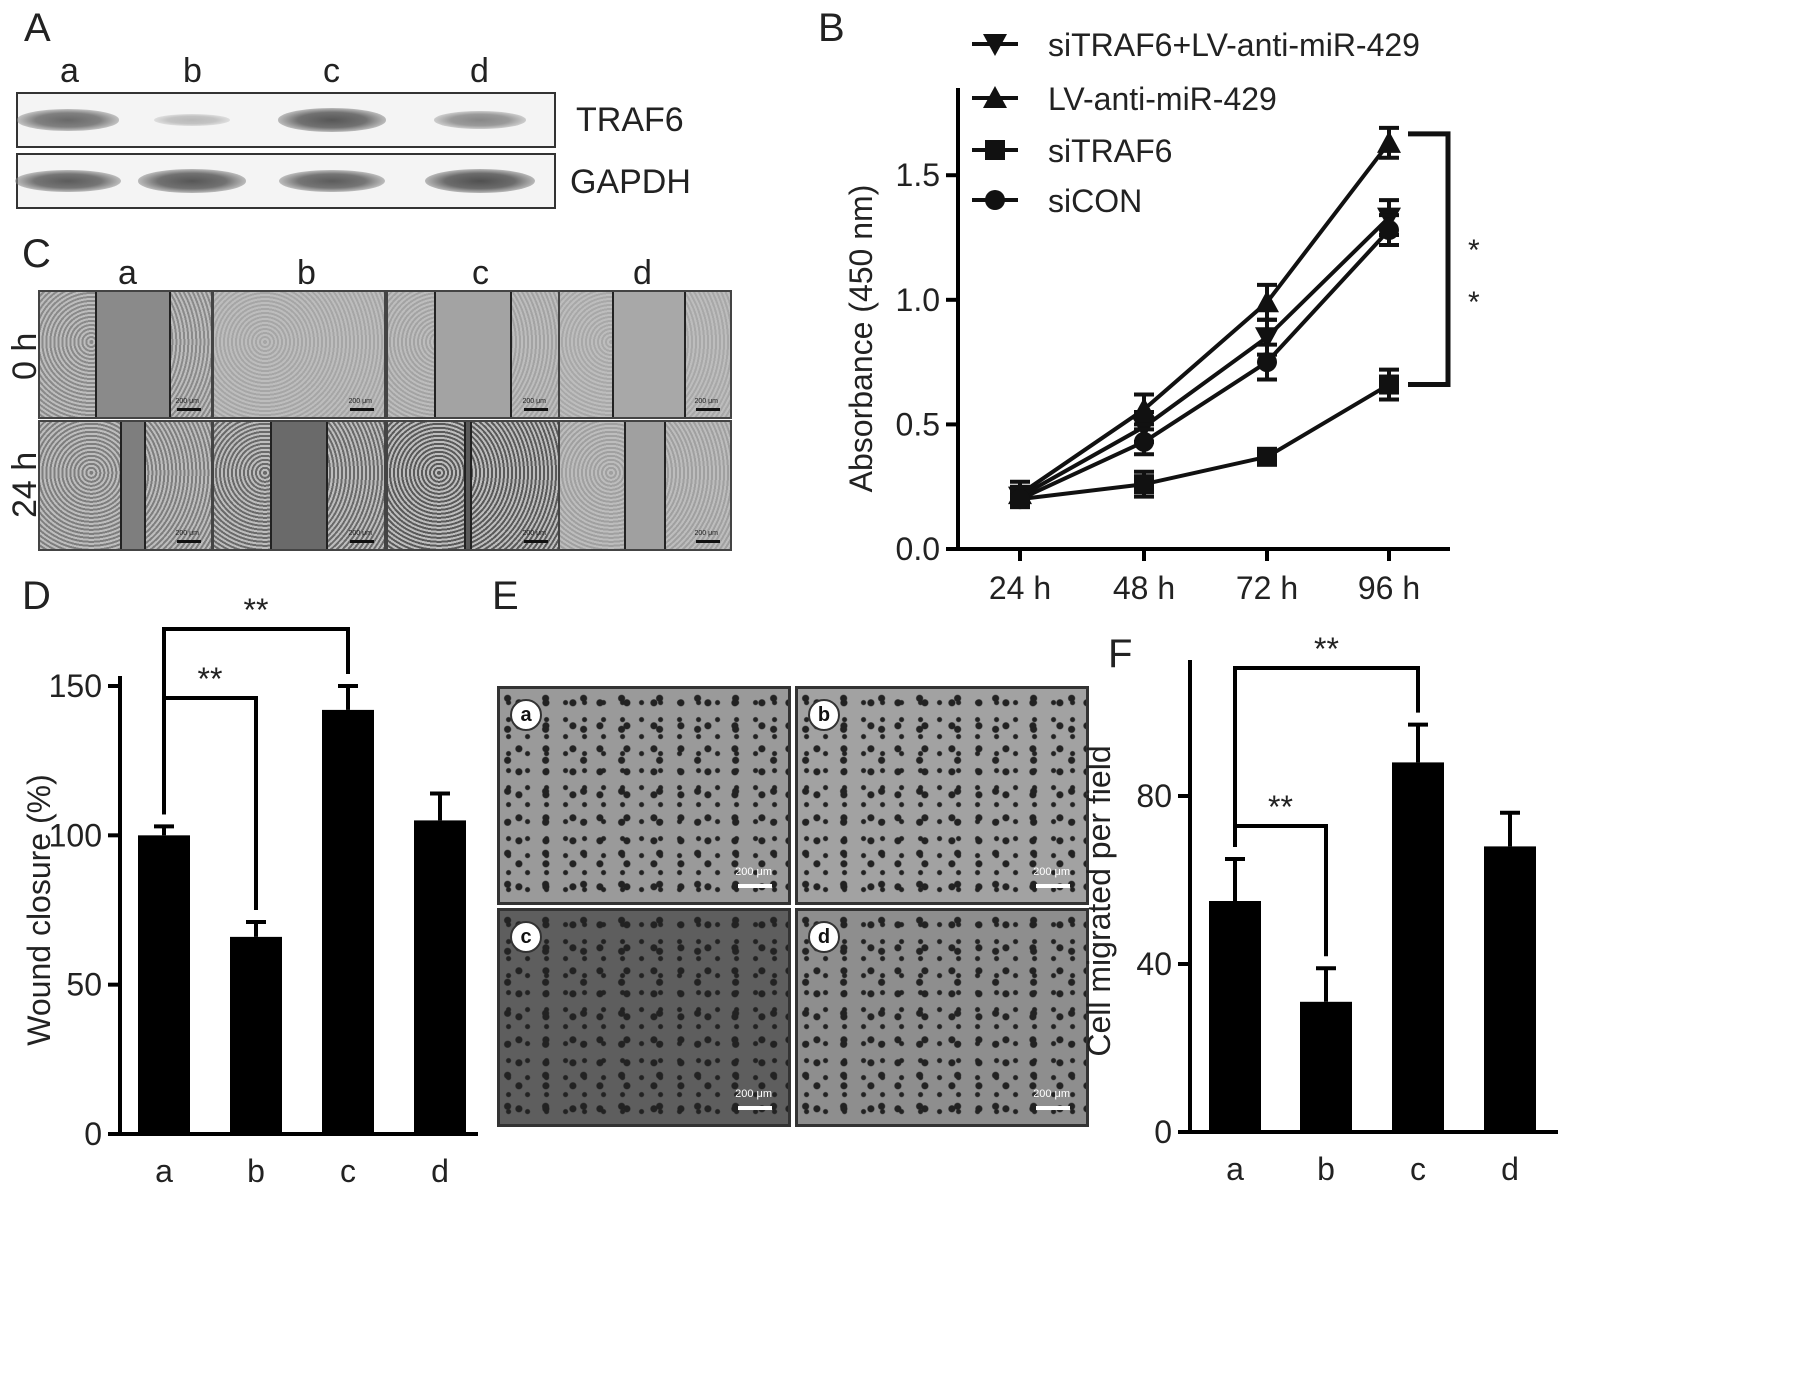  What do you see at coordinates (1154, 796) in the screenshot?
I see `y-tick-label: 80` at bounding box center [1154, 796].